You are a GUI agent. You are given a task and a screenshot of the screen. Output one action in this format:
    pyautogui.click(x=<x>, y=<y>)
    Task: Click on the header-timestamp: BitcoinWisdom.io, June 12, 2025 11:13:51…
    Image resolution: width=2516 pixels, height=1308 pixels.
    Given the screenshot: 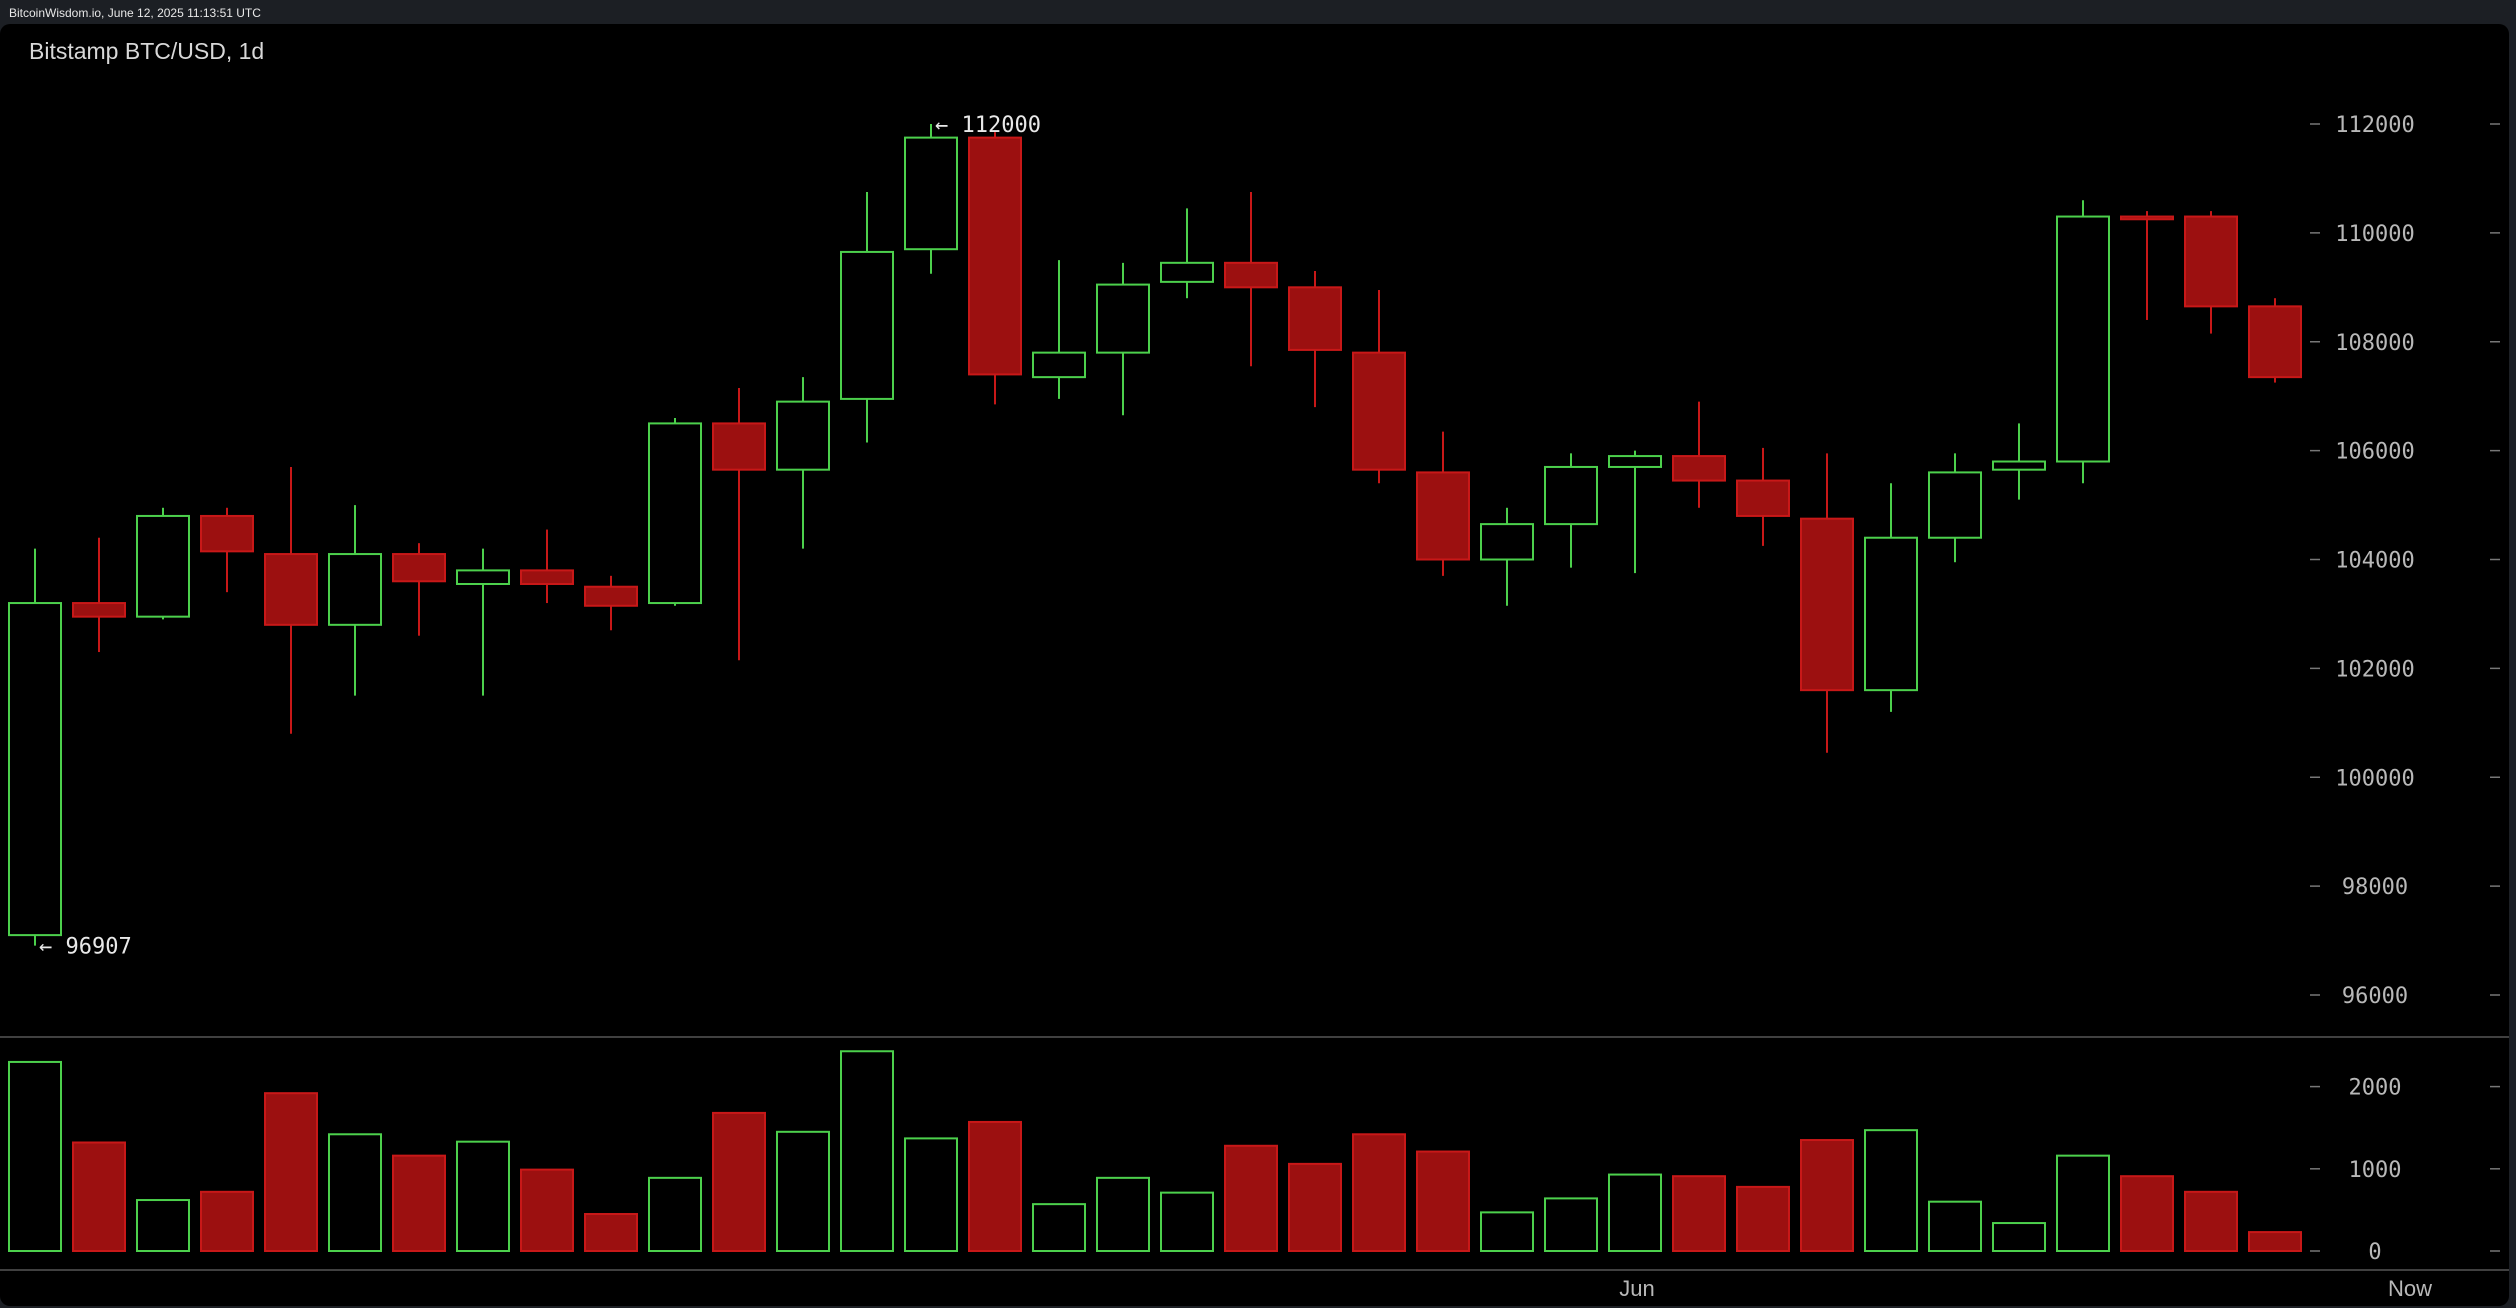 What is the action you would take?
    pyautogui.click(x=135, y=13)
    